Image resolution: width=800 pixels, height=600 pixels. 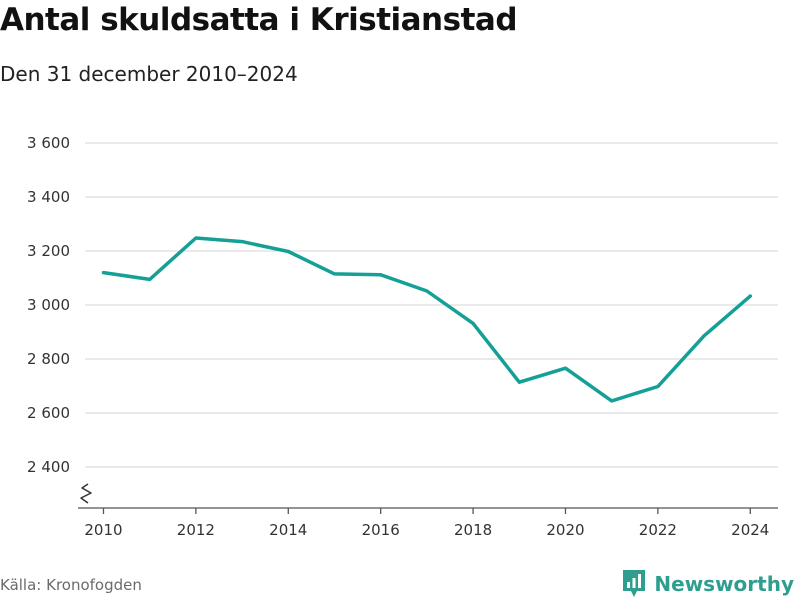 What do you see at coordinates (196, 530) in the screenshot?
I see `x-tick-label: 2012` at bounding box center [196, 530].